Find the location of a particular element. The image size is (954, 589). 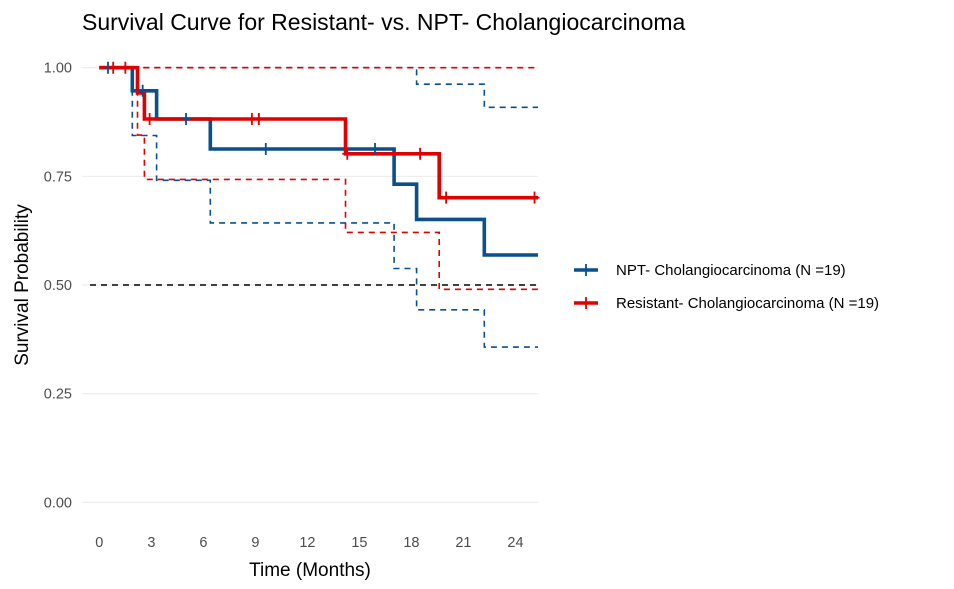

x-tick-label: 6 is located at coordinates (203, 543).